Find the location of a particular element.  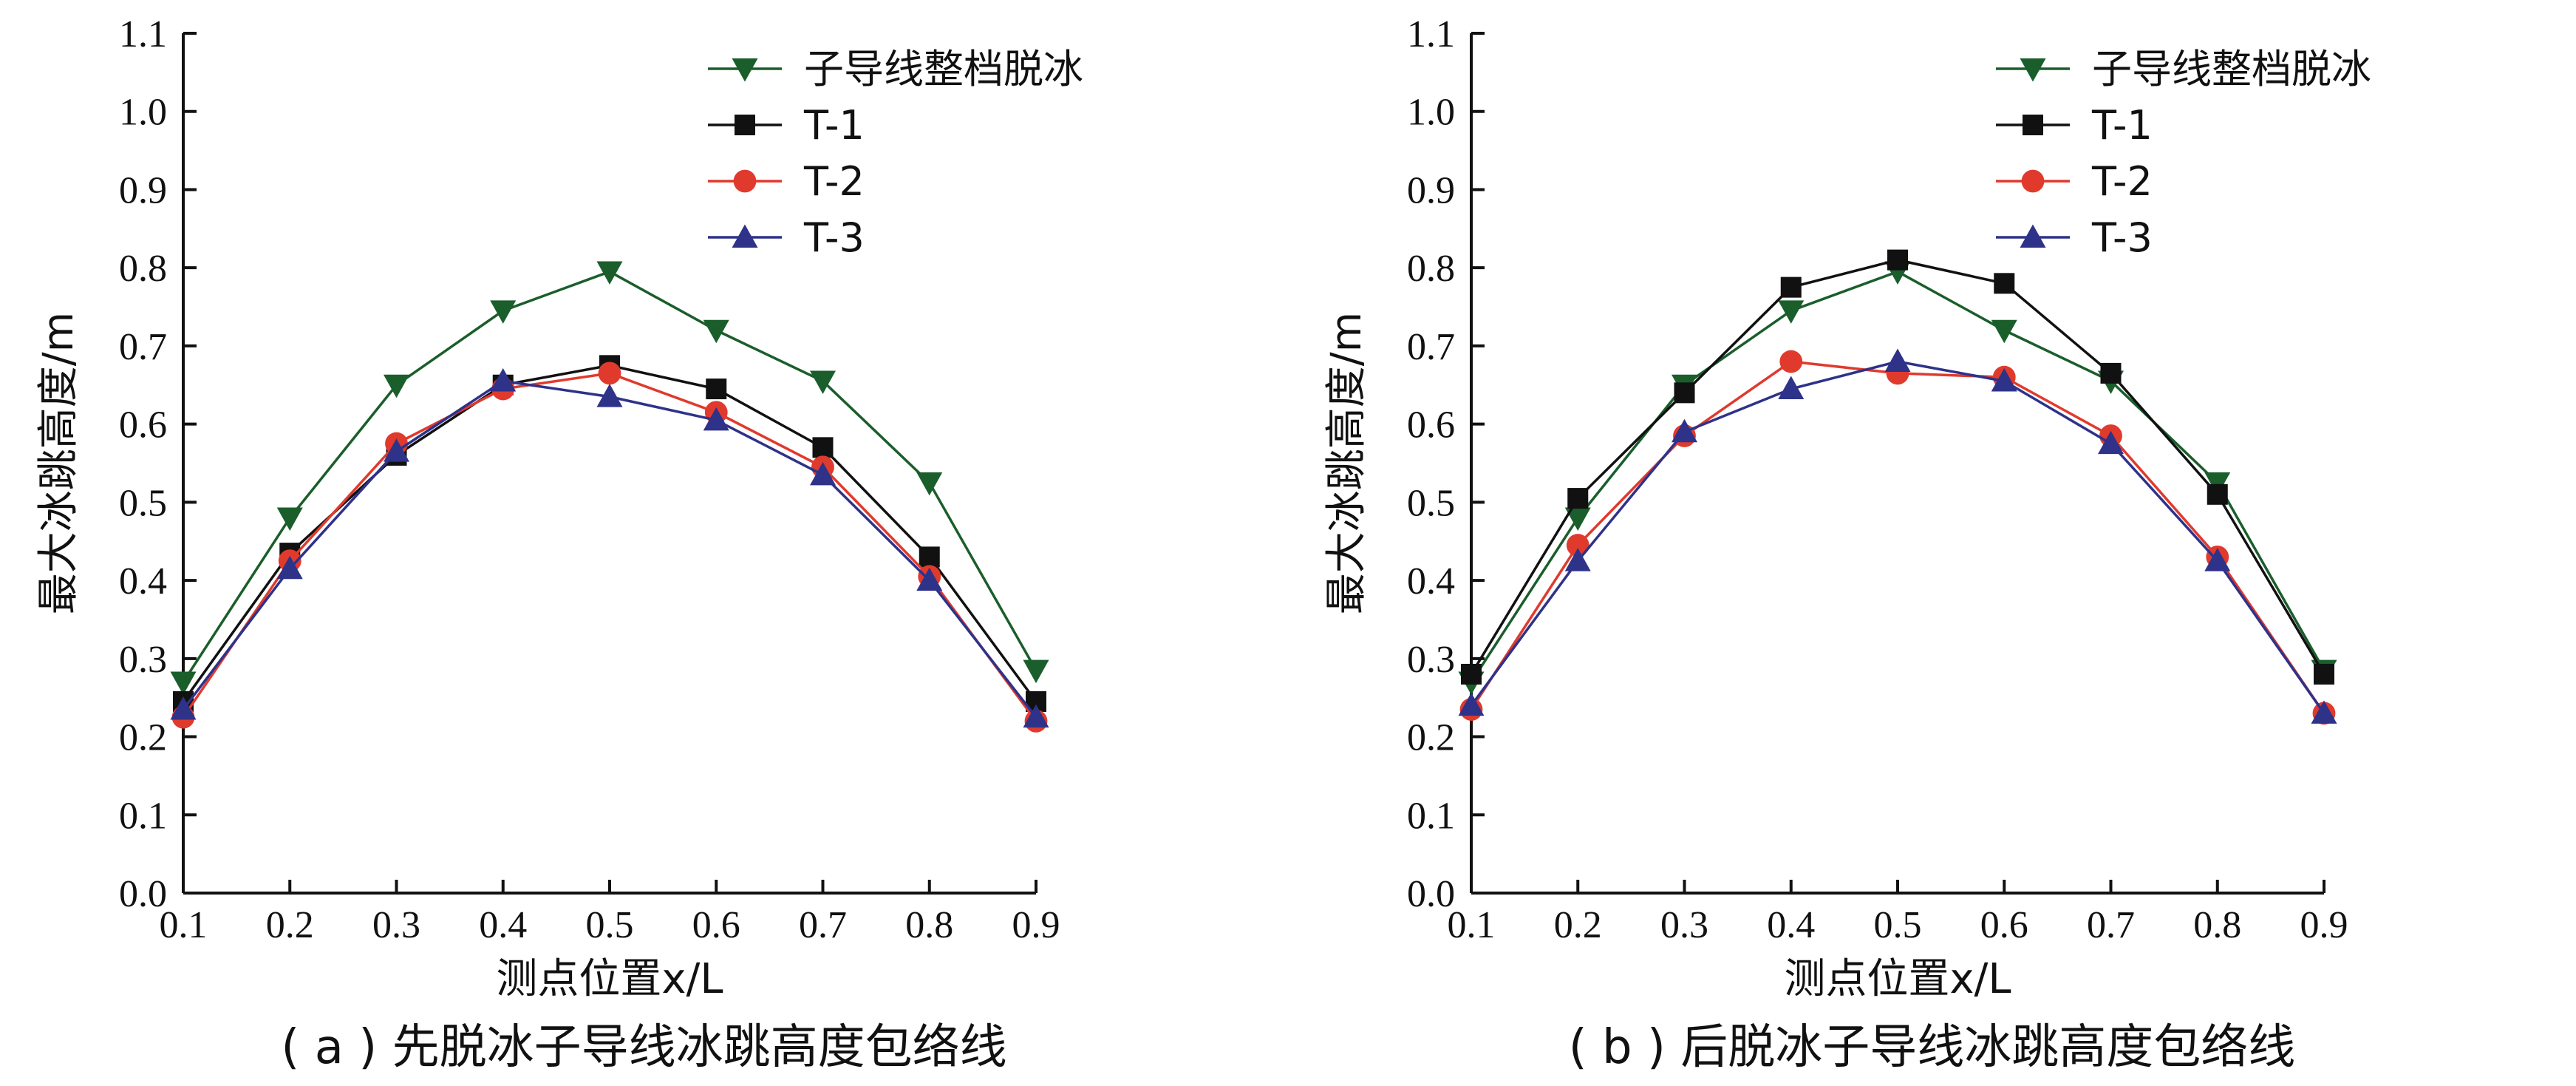

y-tick-label: 0.7 is located at coordinates (143, 347).